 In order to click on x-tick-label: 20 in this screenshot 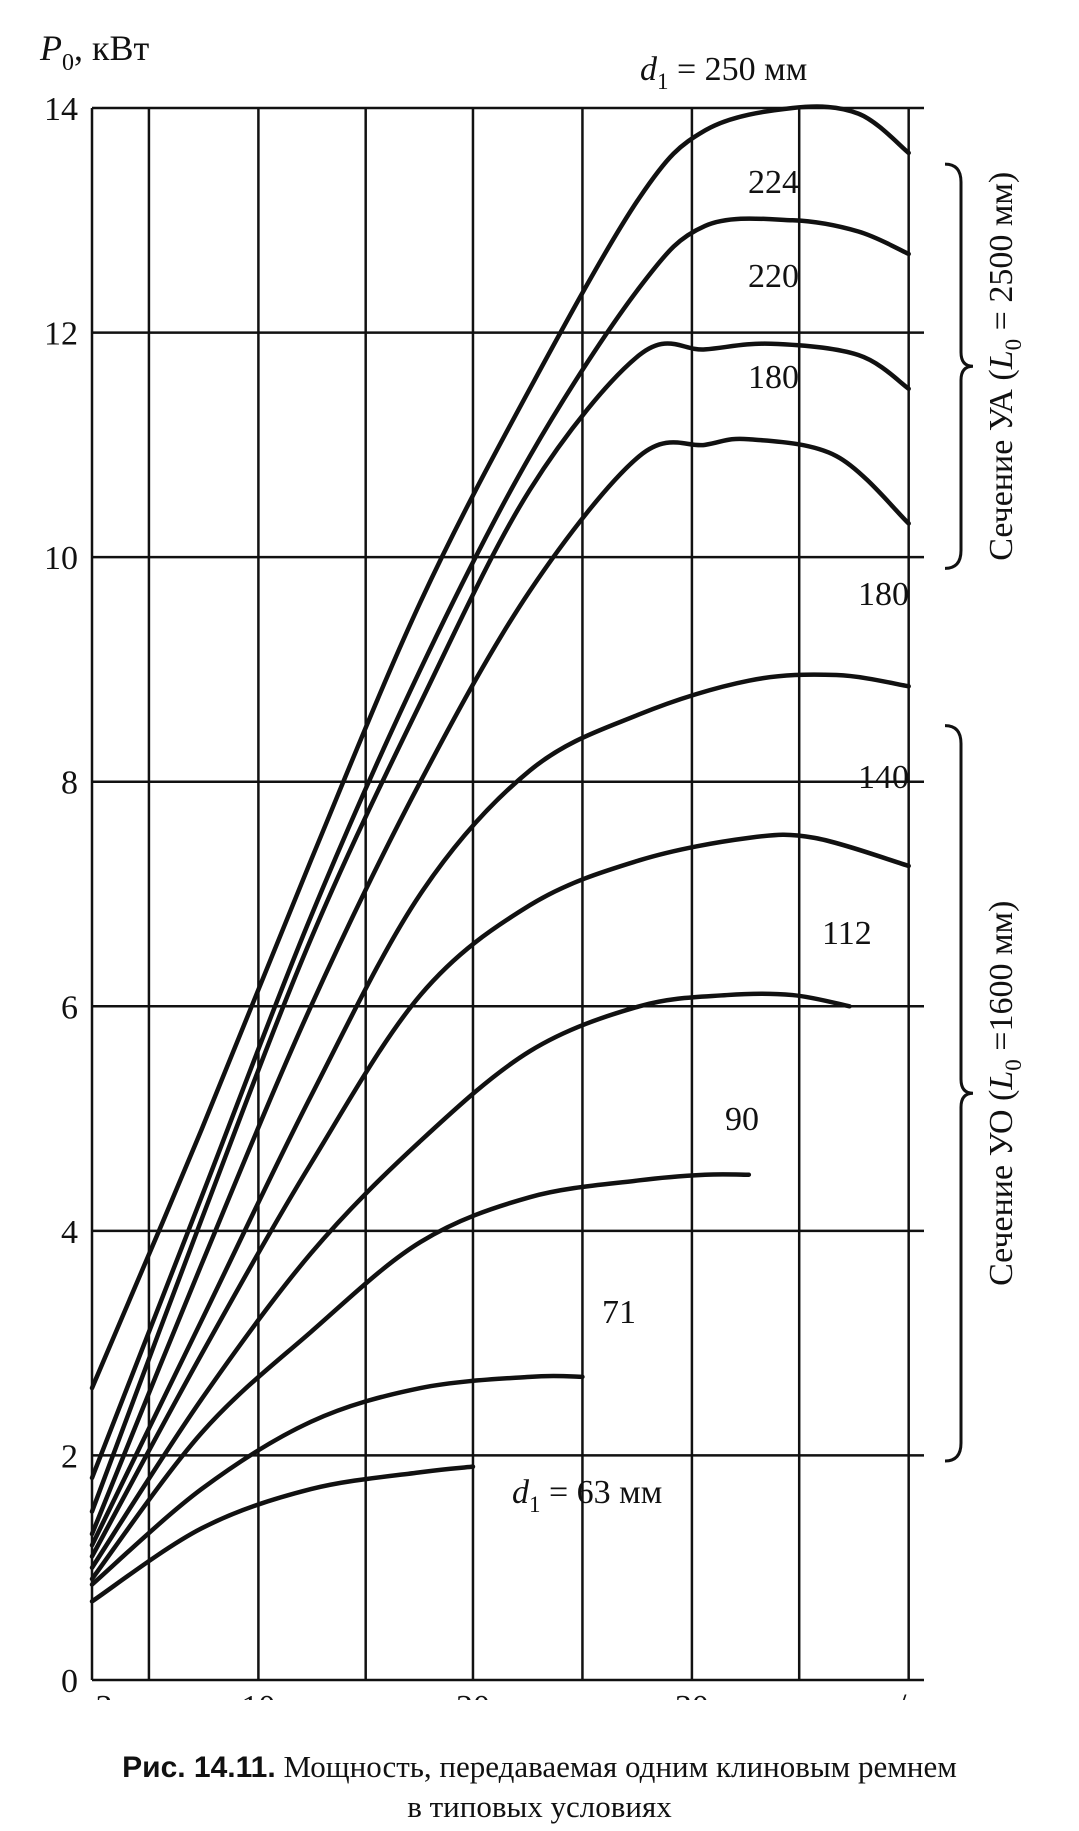, I will do `click(473, 1694)`.